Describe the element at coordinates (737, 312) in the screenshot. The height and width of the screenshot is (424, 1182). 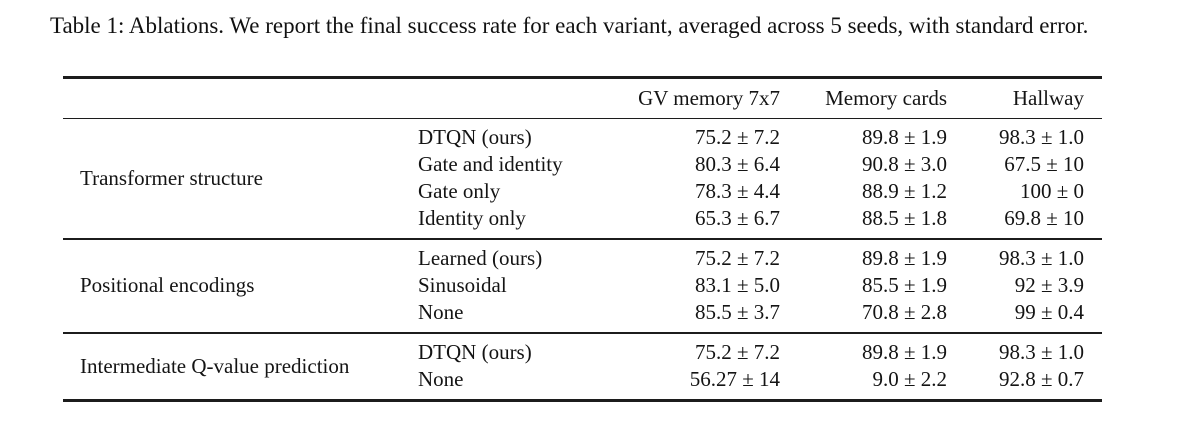
I see `value-gv-memory: 85.5 ± 3.7` at that location.